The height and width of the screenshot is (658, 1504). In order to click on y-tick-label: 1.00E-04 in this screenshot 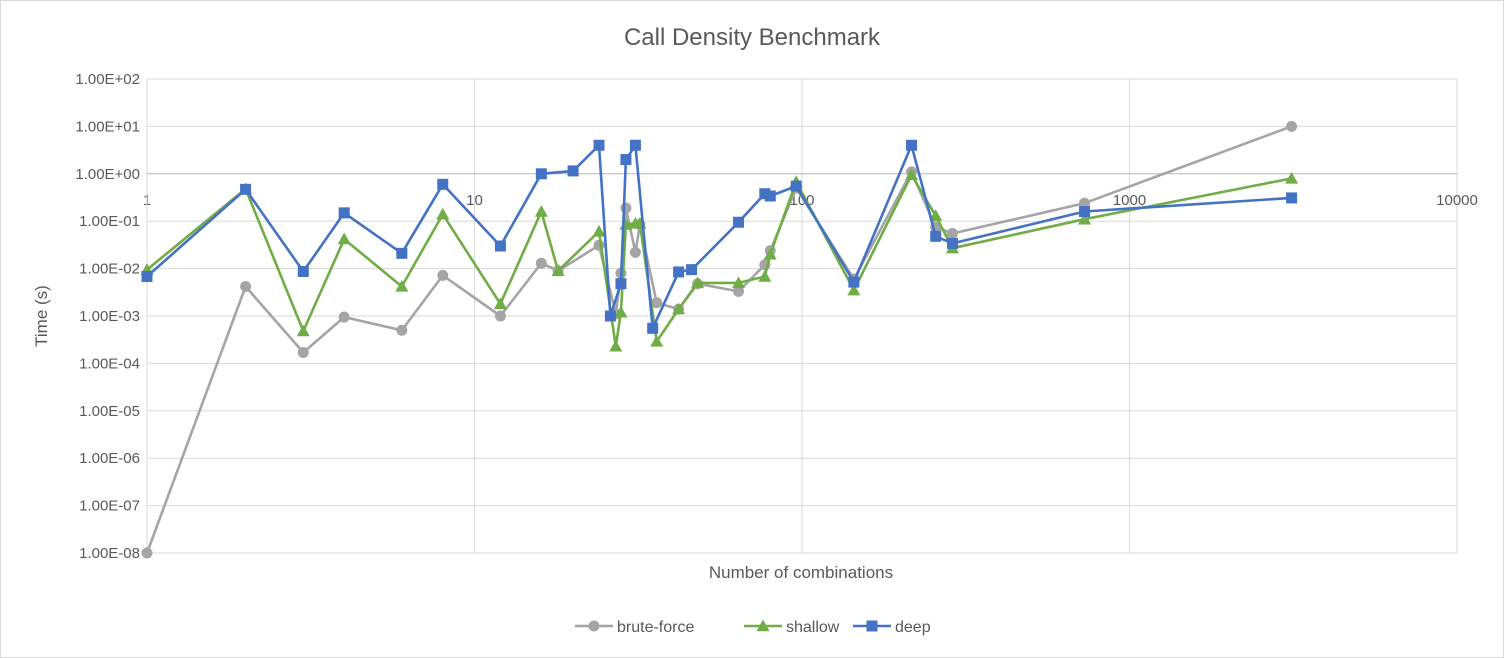, I will do `click(109, 363)`.